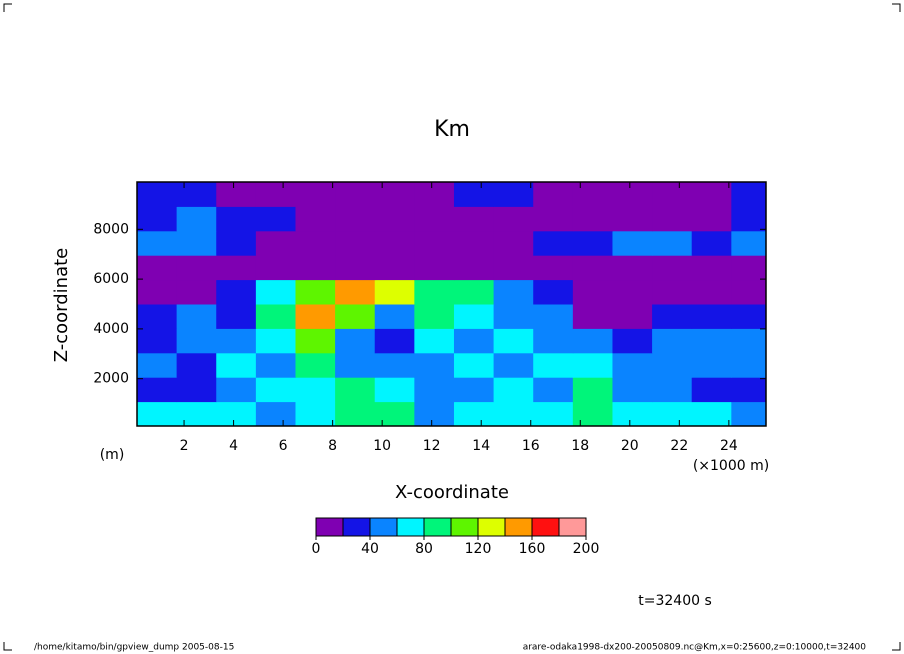 This screenshot has width=904, height=654. What do you see at coordinates (532, 549) in the screenshot?
I see `colorbar-label: 160` at bounding box center [532, 549].